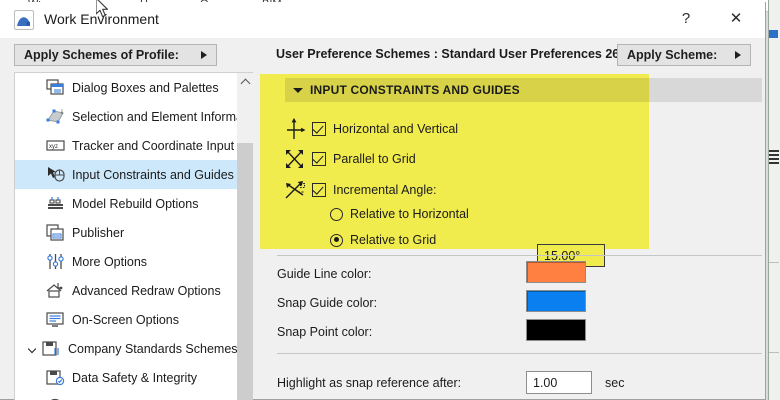  I want to click on radio-relative-to-grid: Relative to Grid, so click(383, 240).